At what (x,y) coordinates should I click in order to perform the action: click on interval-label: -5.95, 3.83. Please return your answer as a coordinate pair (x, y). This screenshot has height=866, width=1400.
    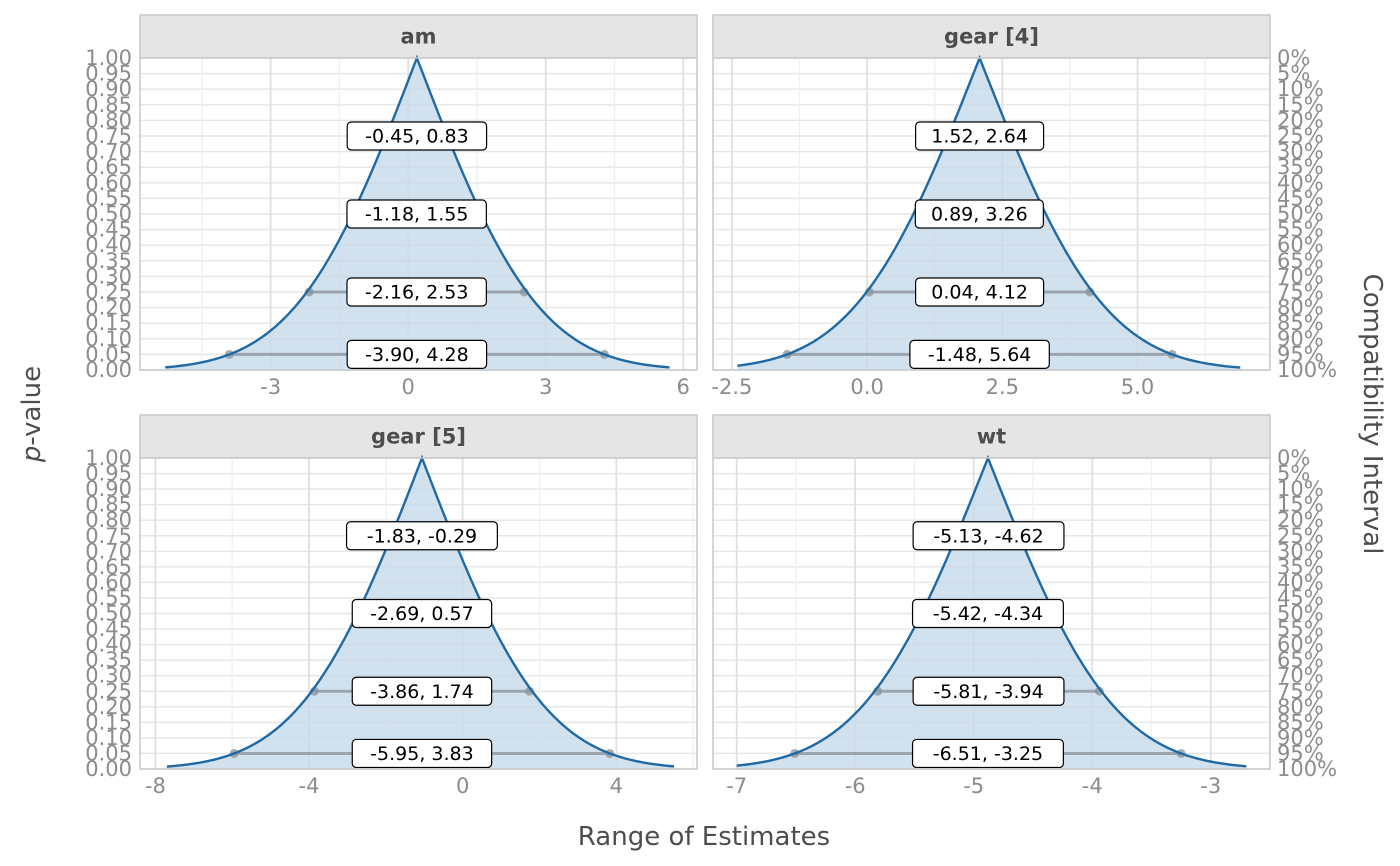
    Looking at the image, I should click on (422, 754).